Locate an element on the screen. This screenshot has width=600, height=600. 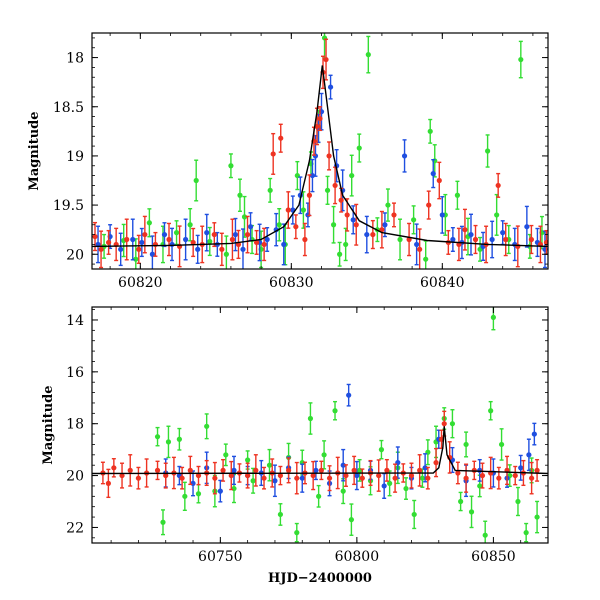
y-tick-label: 19.5 is located at coordinates (68, 206).